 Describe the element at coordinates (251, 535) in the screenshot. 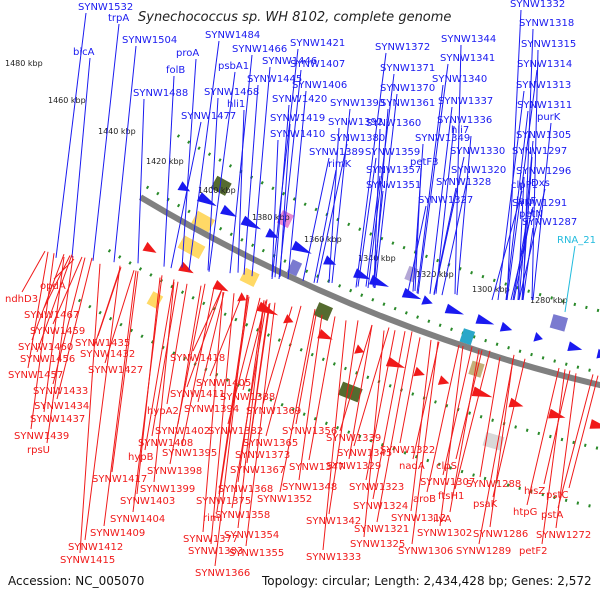

I see `reverse-gene-label: SYNW1354` at that location.